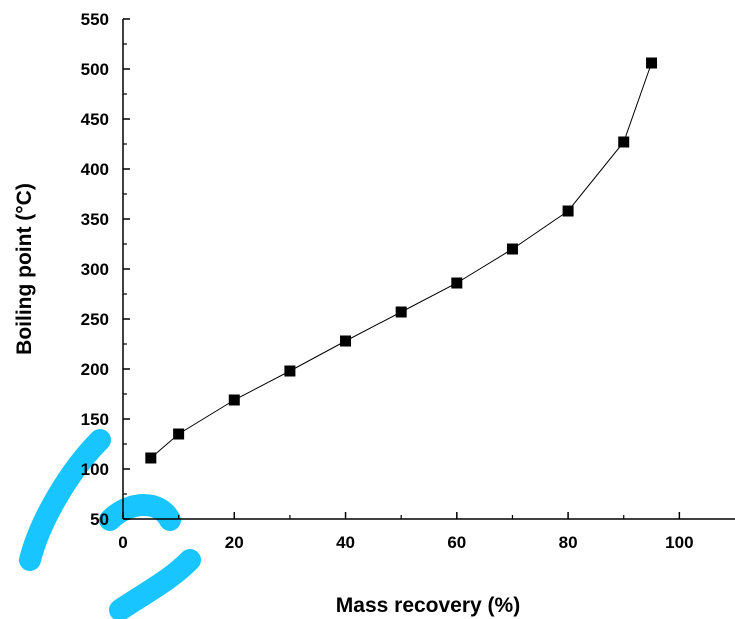 This screenshot has height=619, width=735. What do you see at coordinates (95, 19) in the screenshot?
I see `y-tick-label: 550` at bounding box center [95, 19].